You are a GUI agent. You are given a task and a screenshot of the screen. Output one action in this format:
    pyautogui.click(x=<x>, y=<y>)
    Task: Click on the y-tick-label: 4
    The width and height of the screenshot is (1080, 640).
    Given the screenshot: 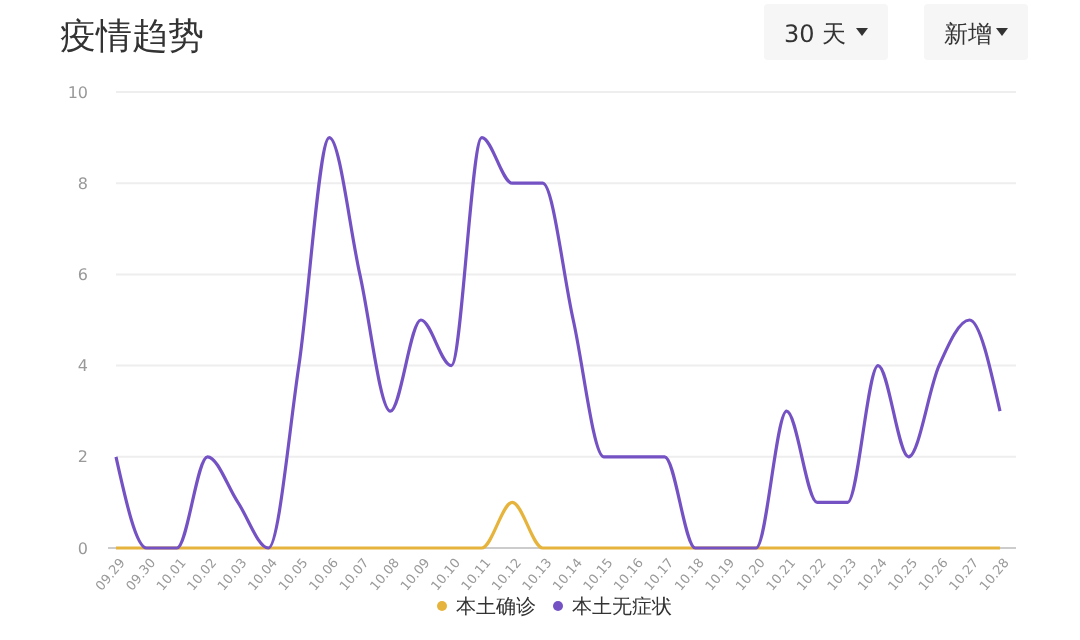 What is the action you would take?
    pyautogui.click(x=82, y=366)
    